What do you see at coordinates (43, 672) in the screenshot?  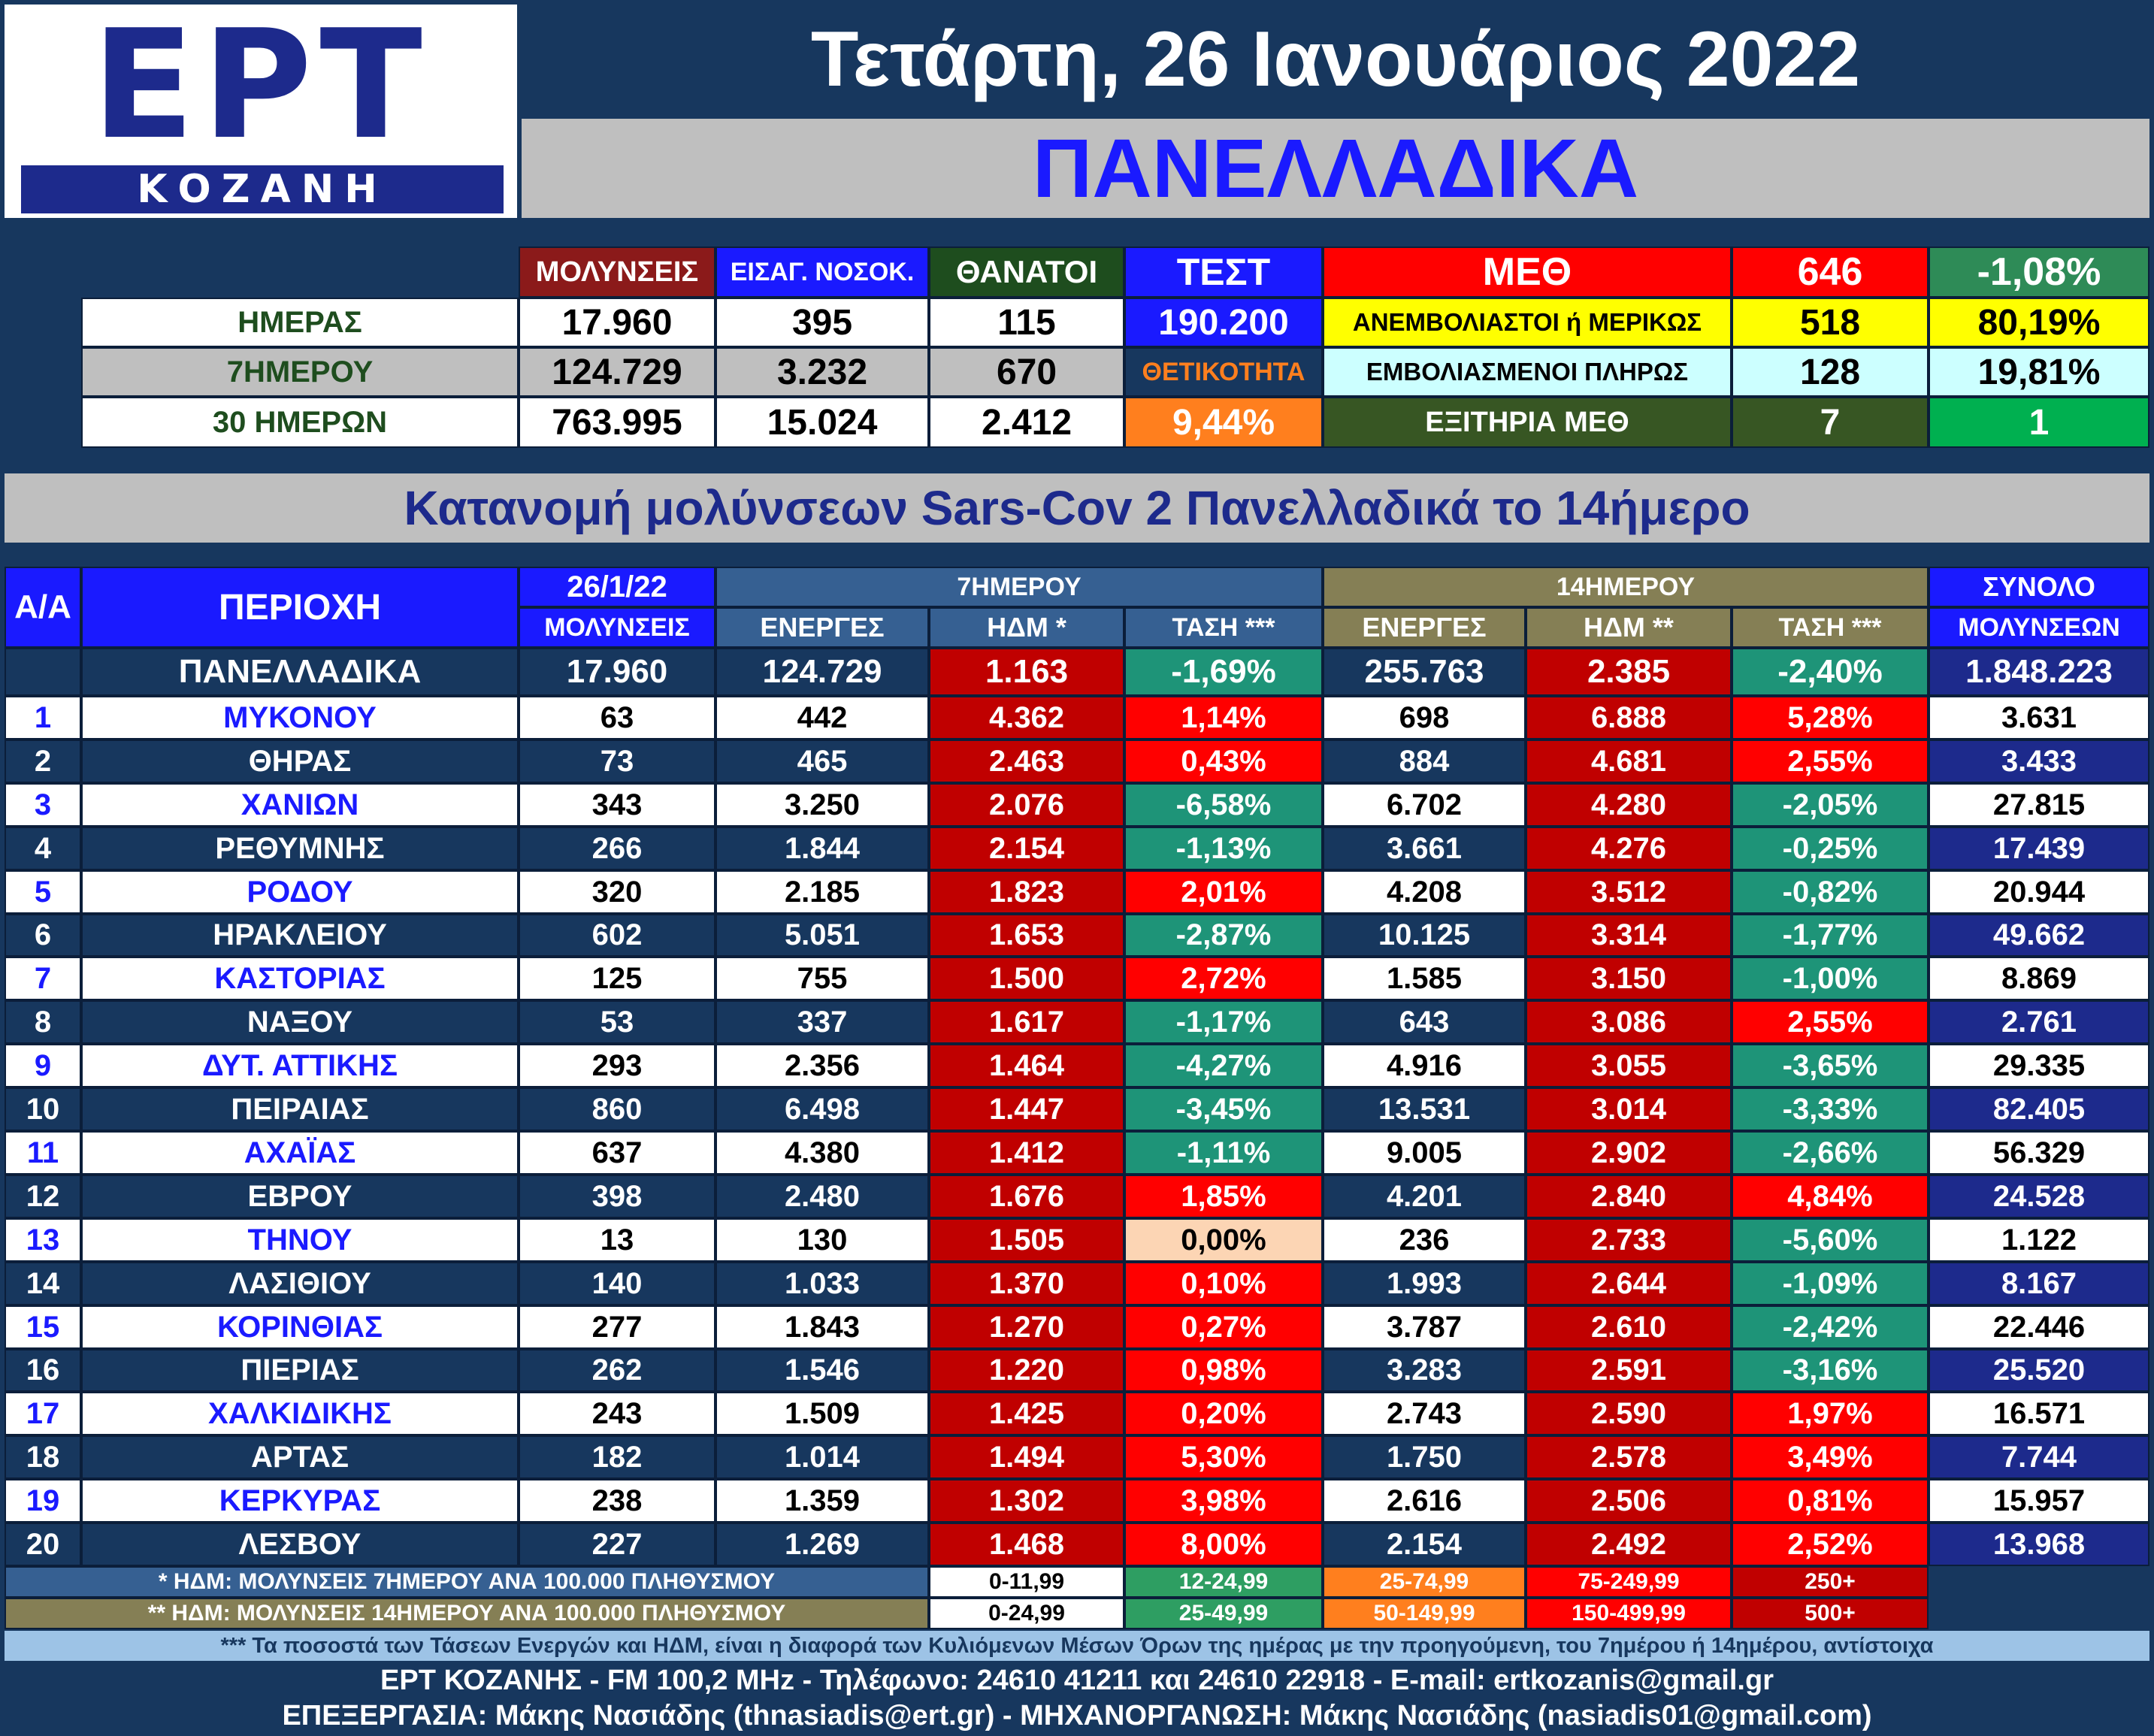 I see `national-row-aa` at bounding box center [43, 672].